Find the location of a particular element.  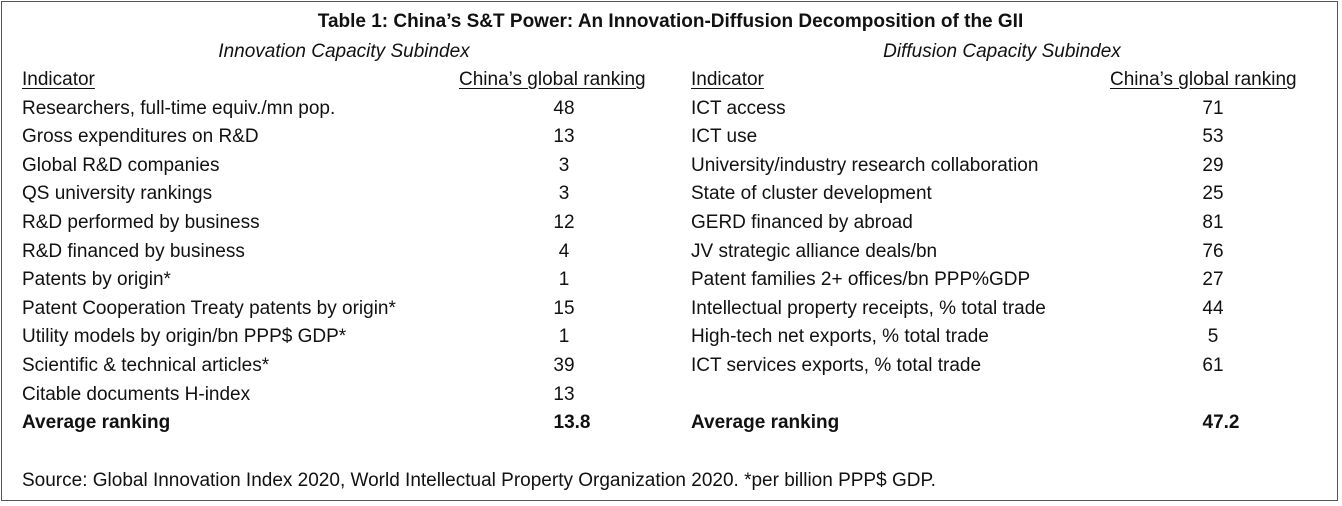

average-value: 47.2 is located at coordinates (1221, 423).